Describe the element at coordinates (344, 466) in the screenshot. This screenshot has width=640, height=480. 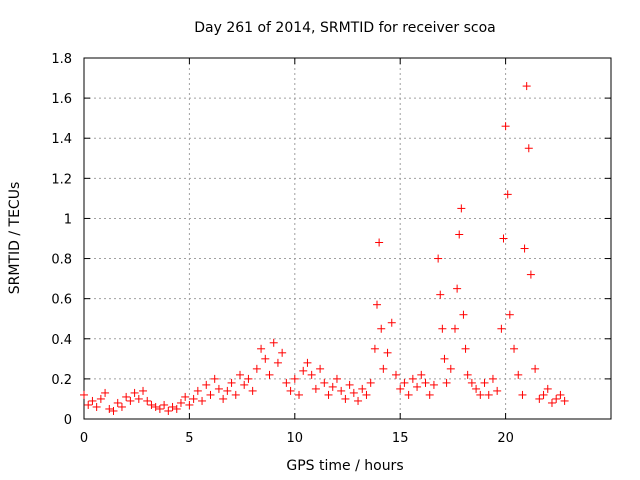
I see `x-axis-label: GPS time / hours` at that location.